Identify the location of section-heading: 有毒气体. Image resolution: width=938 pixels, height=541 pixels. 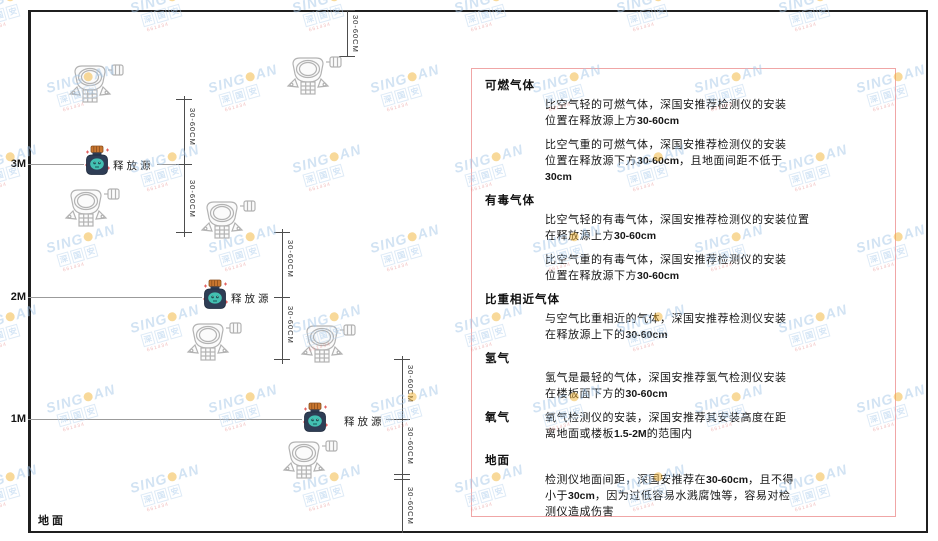
(510, 201).